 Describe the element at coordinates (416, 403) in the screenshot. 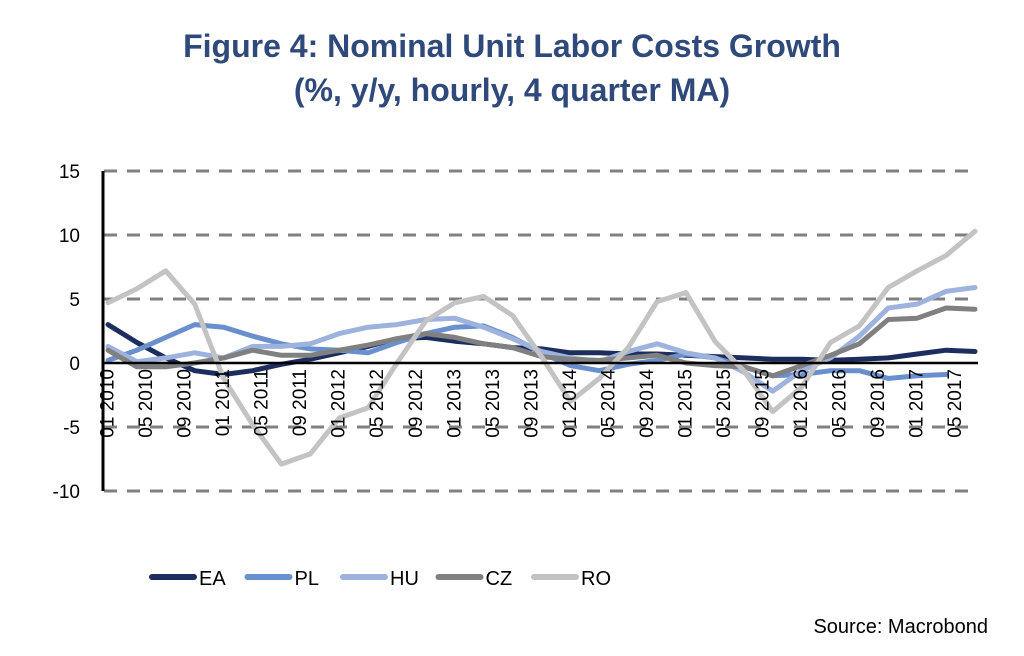

I see `x-tick-label: 09 2012` at that location.